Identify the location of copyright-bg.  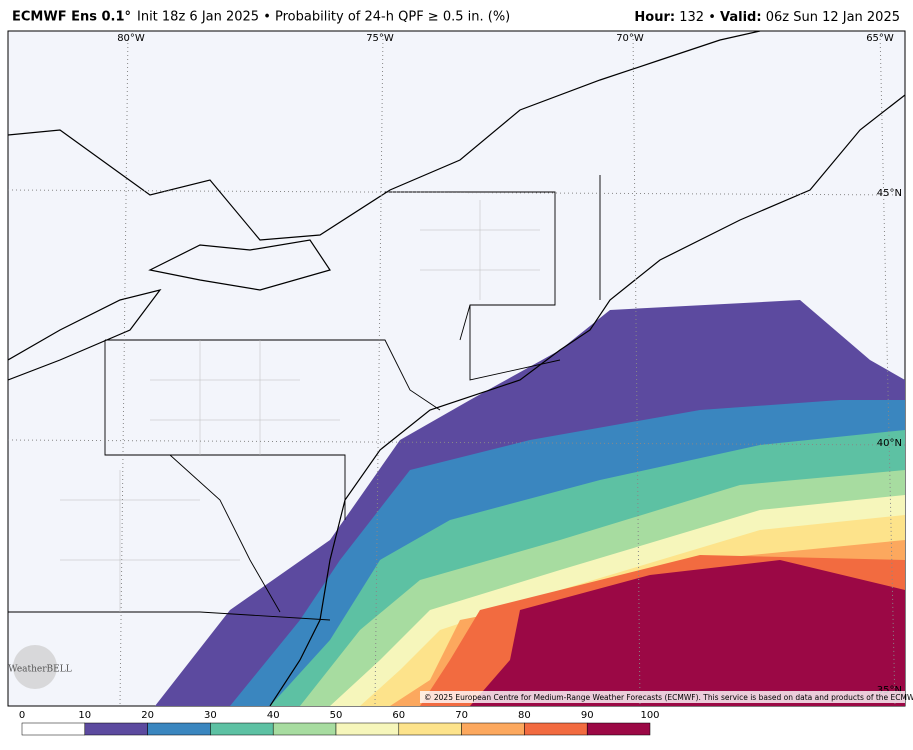
(662, 697).